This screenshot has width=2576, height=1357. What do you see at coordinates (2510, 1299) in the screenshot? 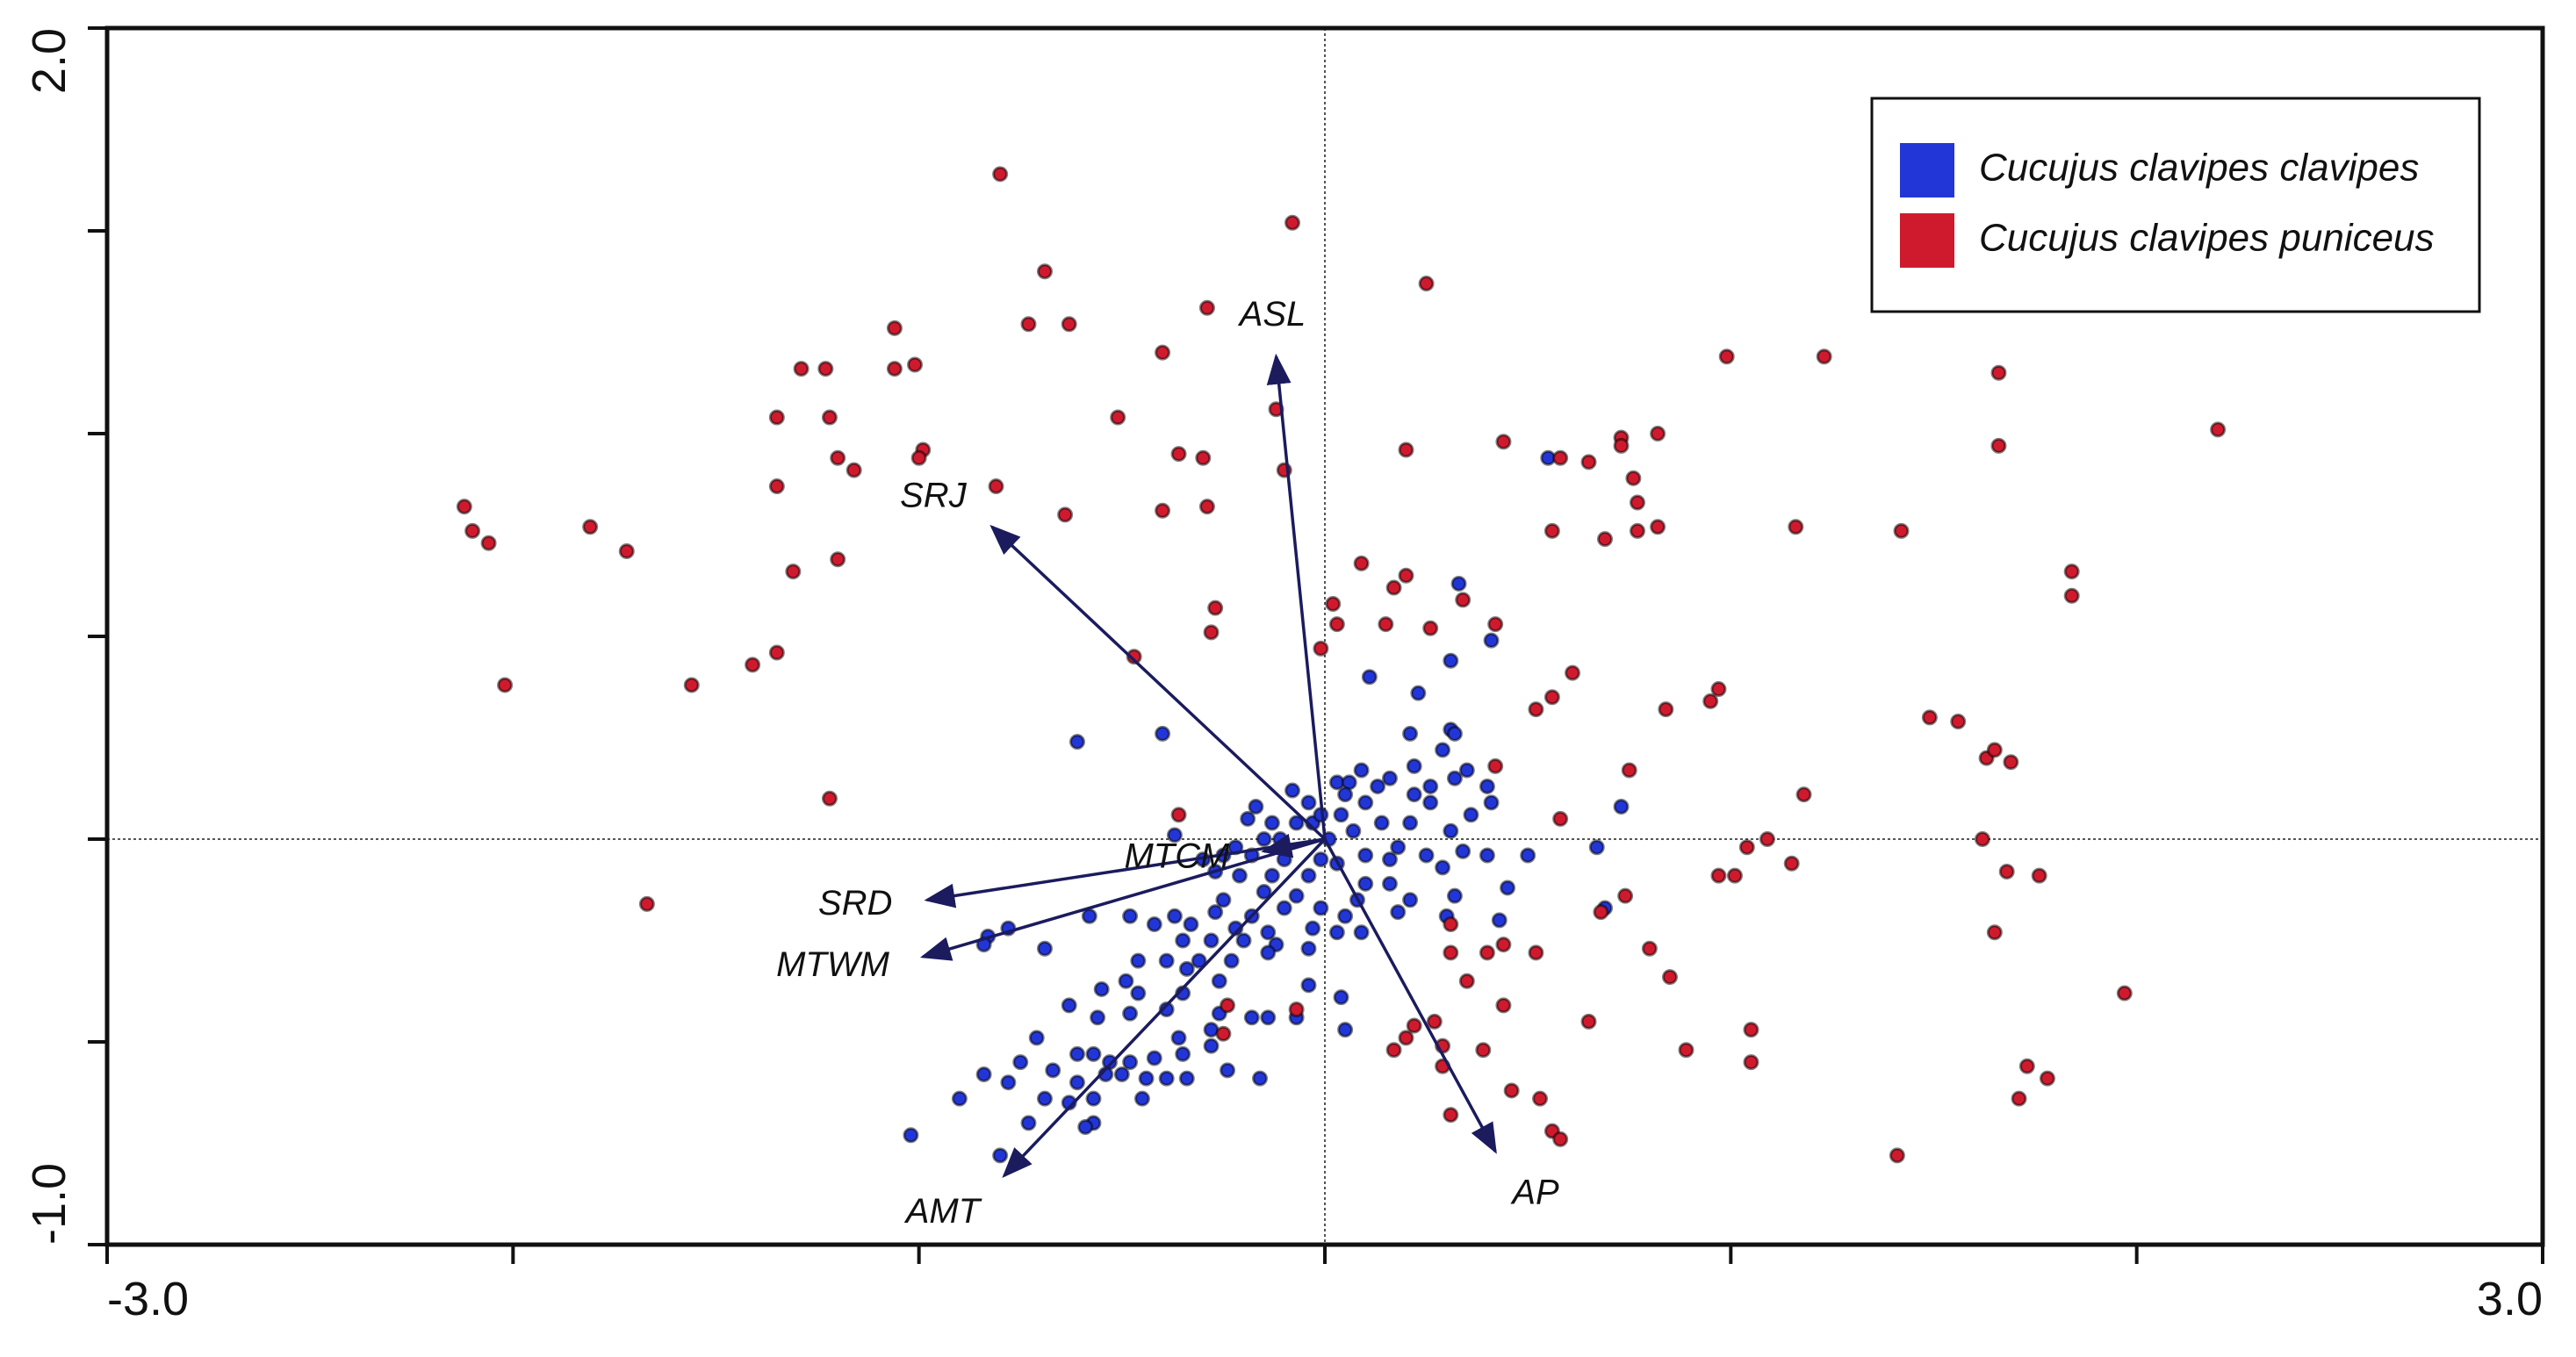
I see `x-tick-label: 3.0` at bounding box center [2510, 1299].